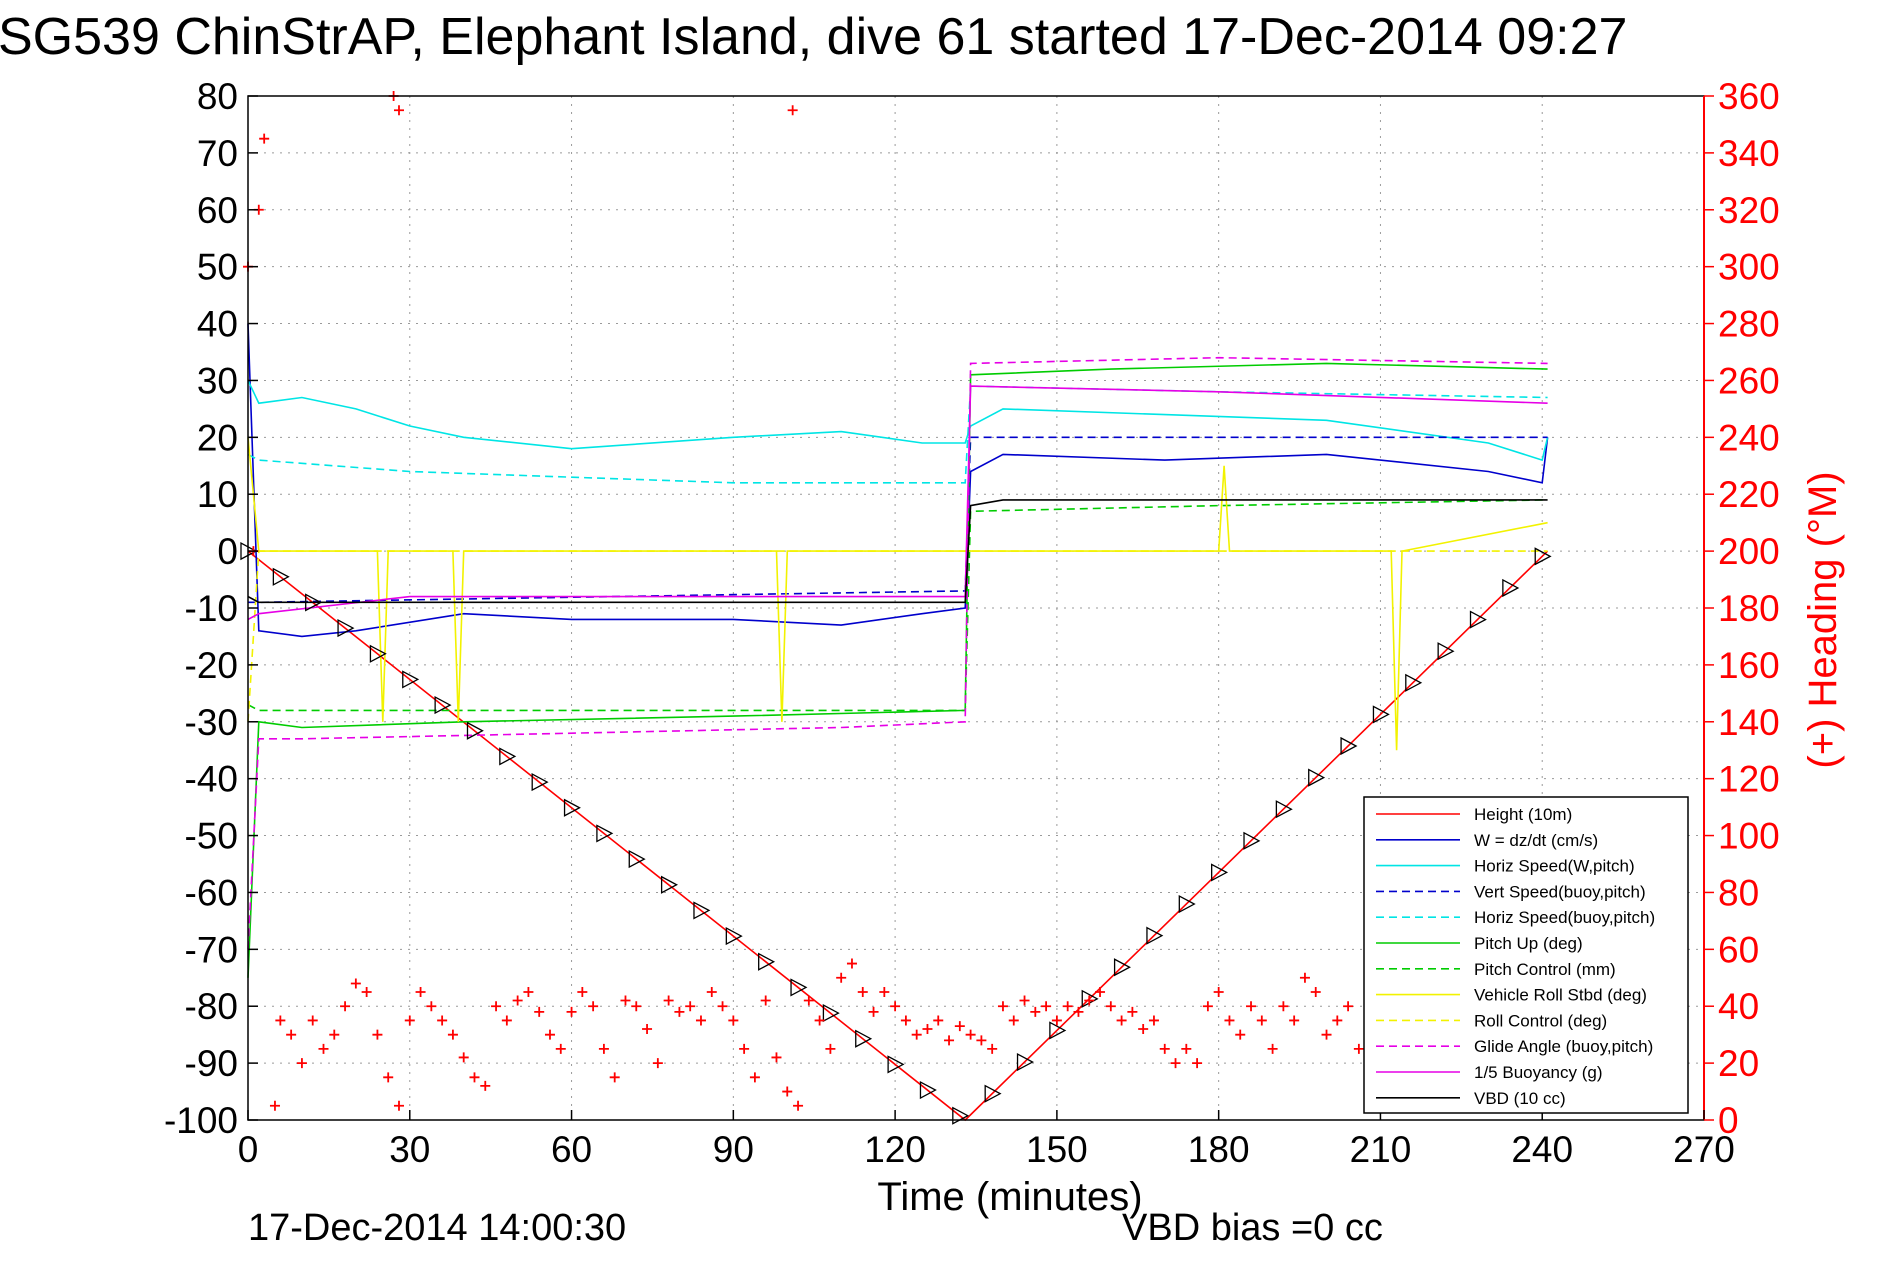  Describe the element at coordinates (1560, 891) in the screenshot. I see `legend-entry: Vert Speed(buoy,pitch)` at that location.